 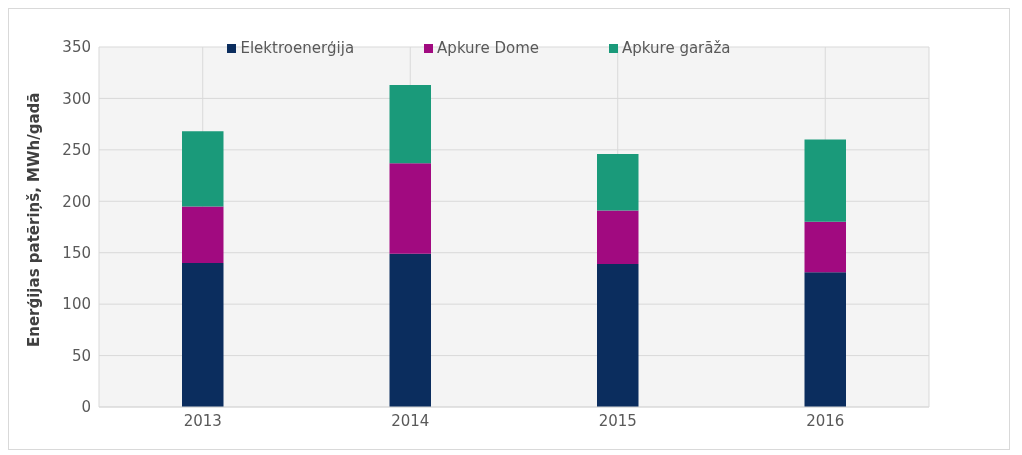 What do you see at coordinates (76, 150) in the screenshot?
I see `y-tick-label: 250` at bounding box center [76, 150].